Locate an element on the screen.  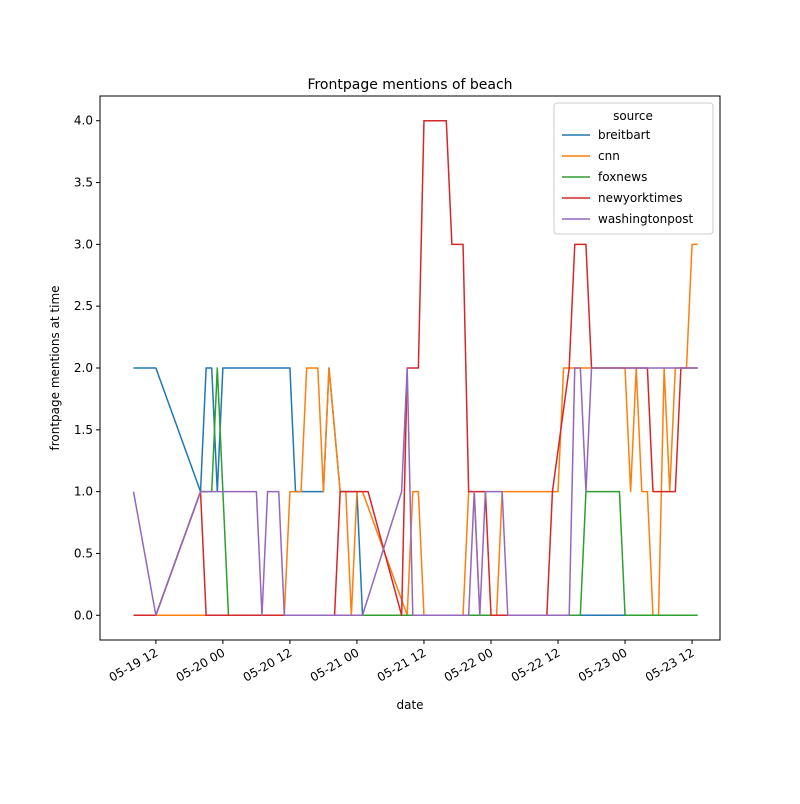
x-tick-label: 05-19 12 is located at coordinates (134, 664).